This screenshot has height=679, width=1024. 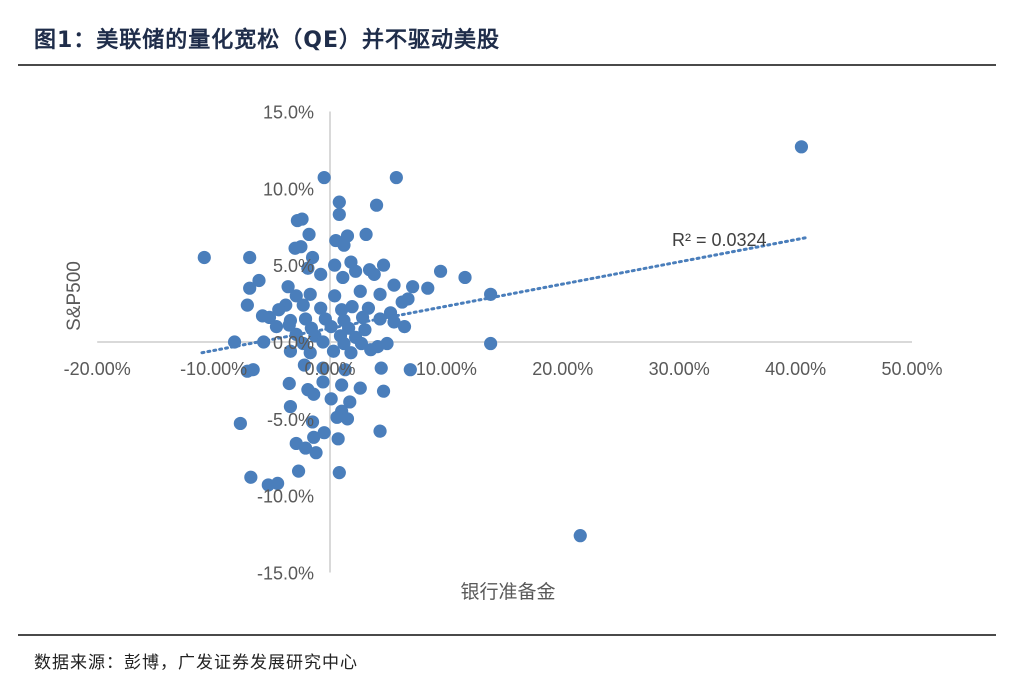 What do you see at coordinates (196, 663) in the screenshot?
I see `source-note: 数据来源：彭博，广发证券发展研究中心` at bounding box center [196, 663].